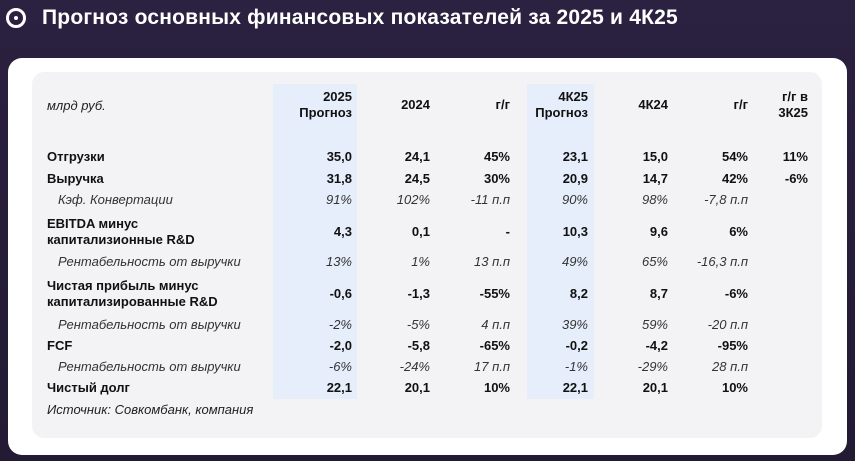 This screenshot has height=461, width=855. What do you see at coordinates (415, 104) in the screenshot?
I see `column-header: 2024` at bounding box center [415, 104].